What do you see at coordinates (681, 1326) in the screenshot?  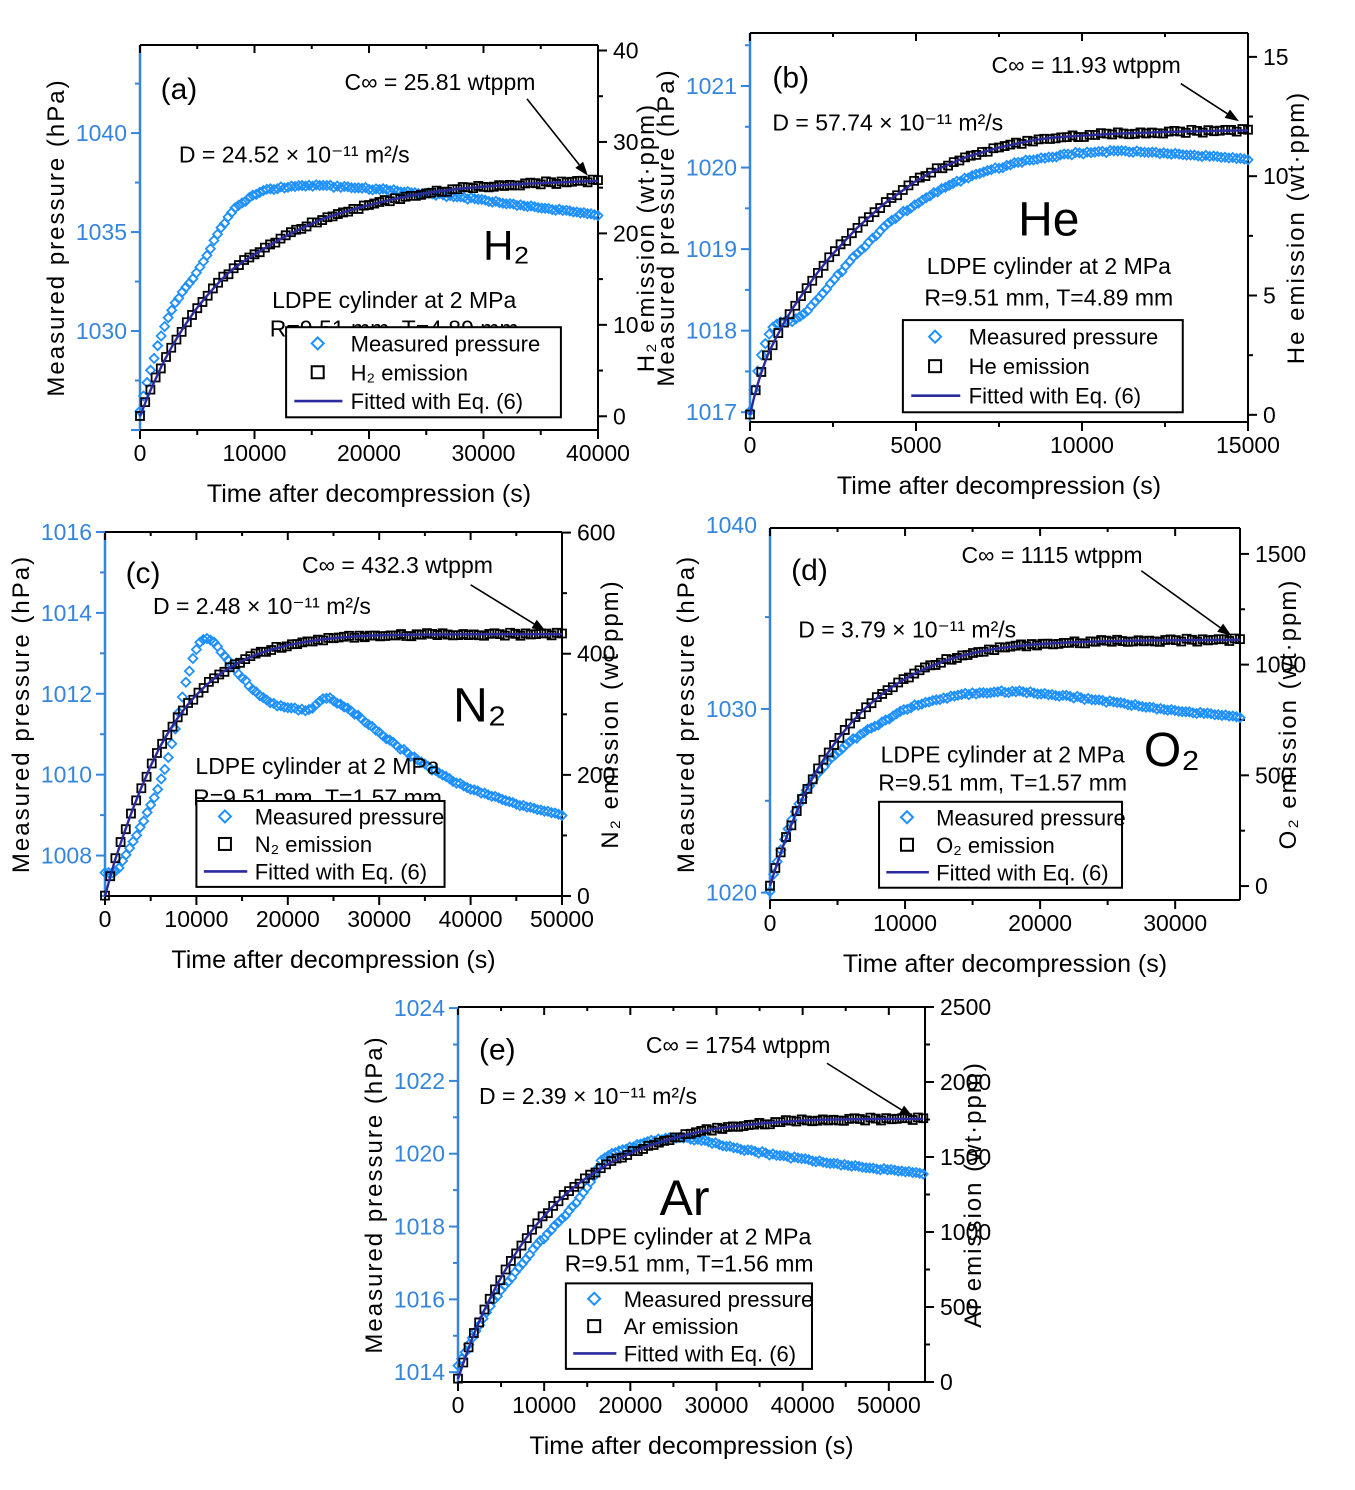 I see `legend-emission-label: Ar emission` at bounding box center [681, 1326].